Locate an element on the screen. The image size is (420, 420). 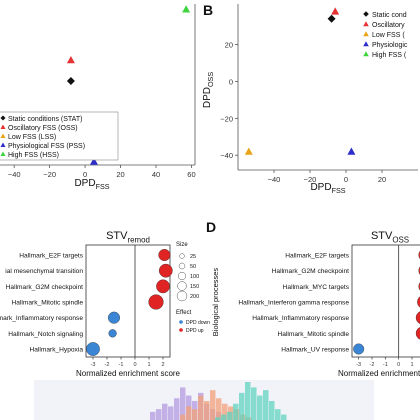
x-axis-label: DPDFSS is located at coordinates (327, 188).